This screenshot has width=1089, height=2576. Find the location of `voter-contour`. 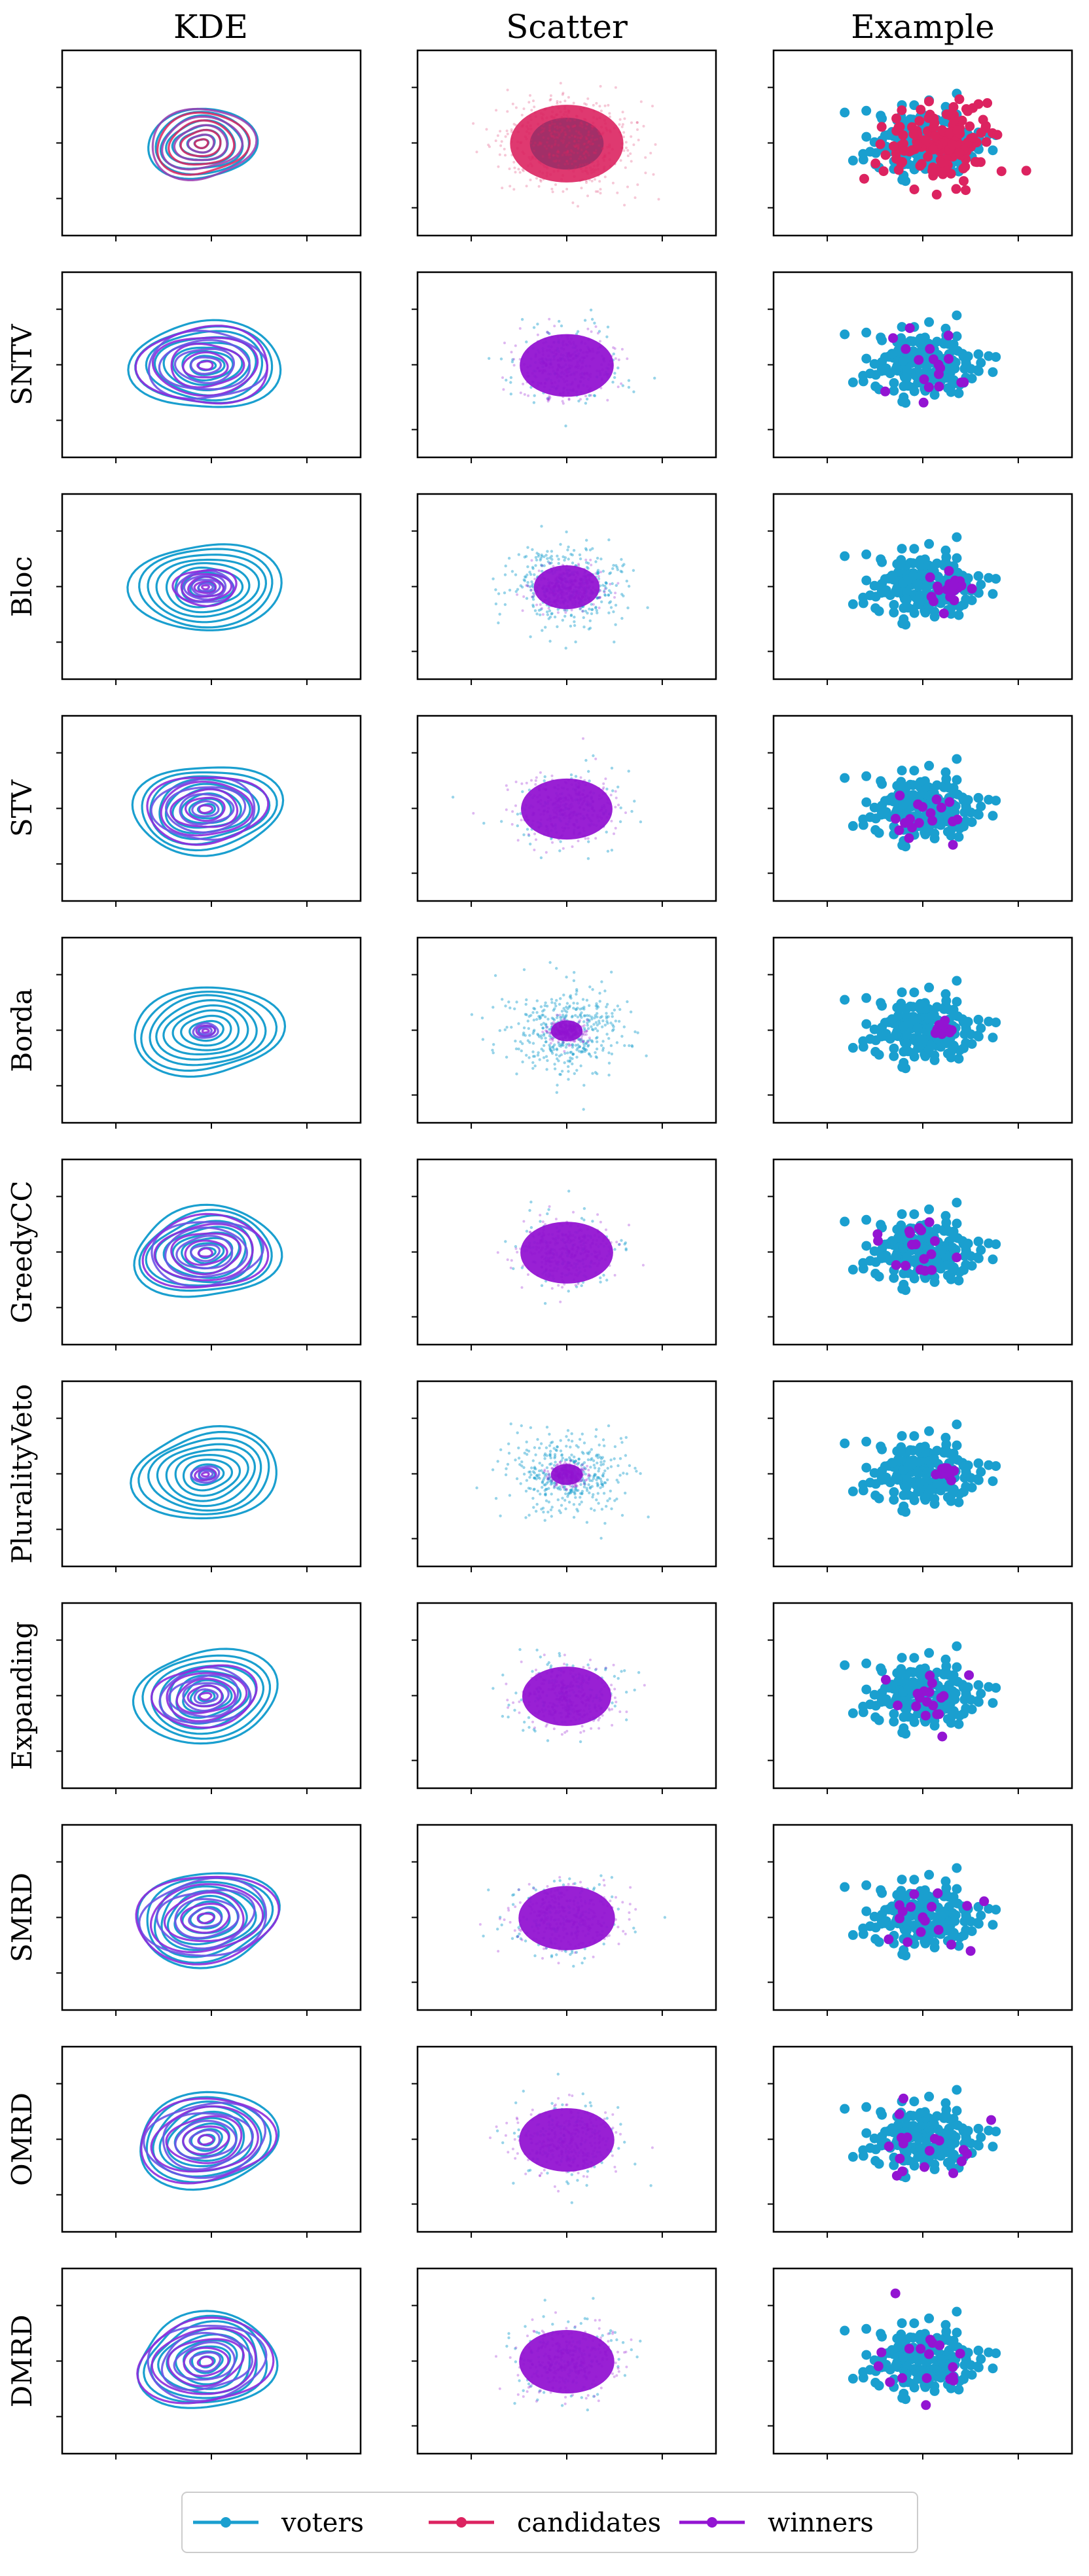

voter-contour is located at coordinates (207, 588).